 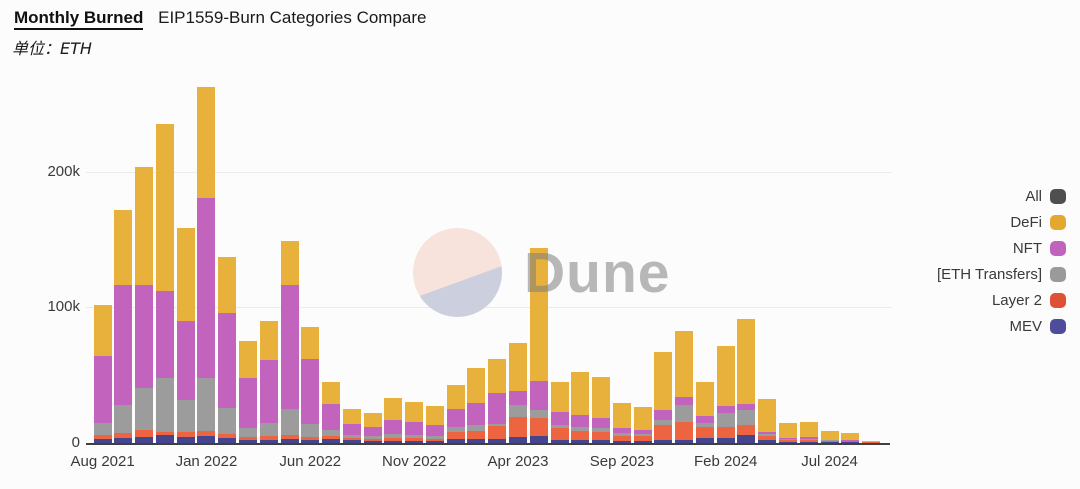 What do you see at coordinates (601, 409) in the screenshot?
I see `bar-aug-2023` at bounding box center [601, 409].